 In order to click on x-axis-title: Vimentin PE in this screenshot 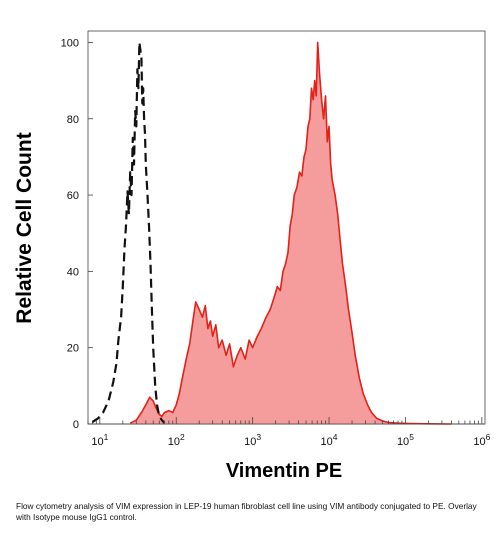, I will do `click(284, 471)`.